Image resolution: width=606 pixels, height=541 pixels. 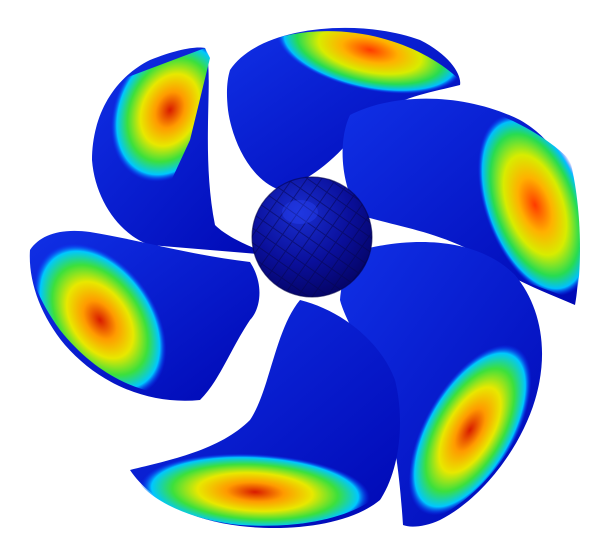 What do you see at coordinates (181, 151) in the screenshot?
I see `blade-upper-left` at bounding box center [181, 151].